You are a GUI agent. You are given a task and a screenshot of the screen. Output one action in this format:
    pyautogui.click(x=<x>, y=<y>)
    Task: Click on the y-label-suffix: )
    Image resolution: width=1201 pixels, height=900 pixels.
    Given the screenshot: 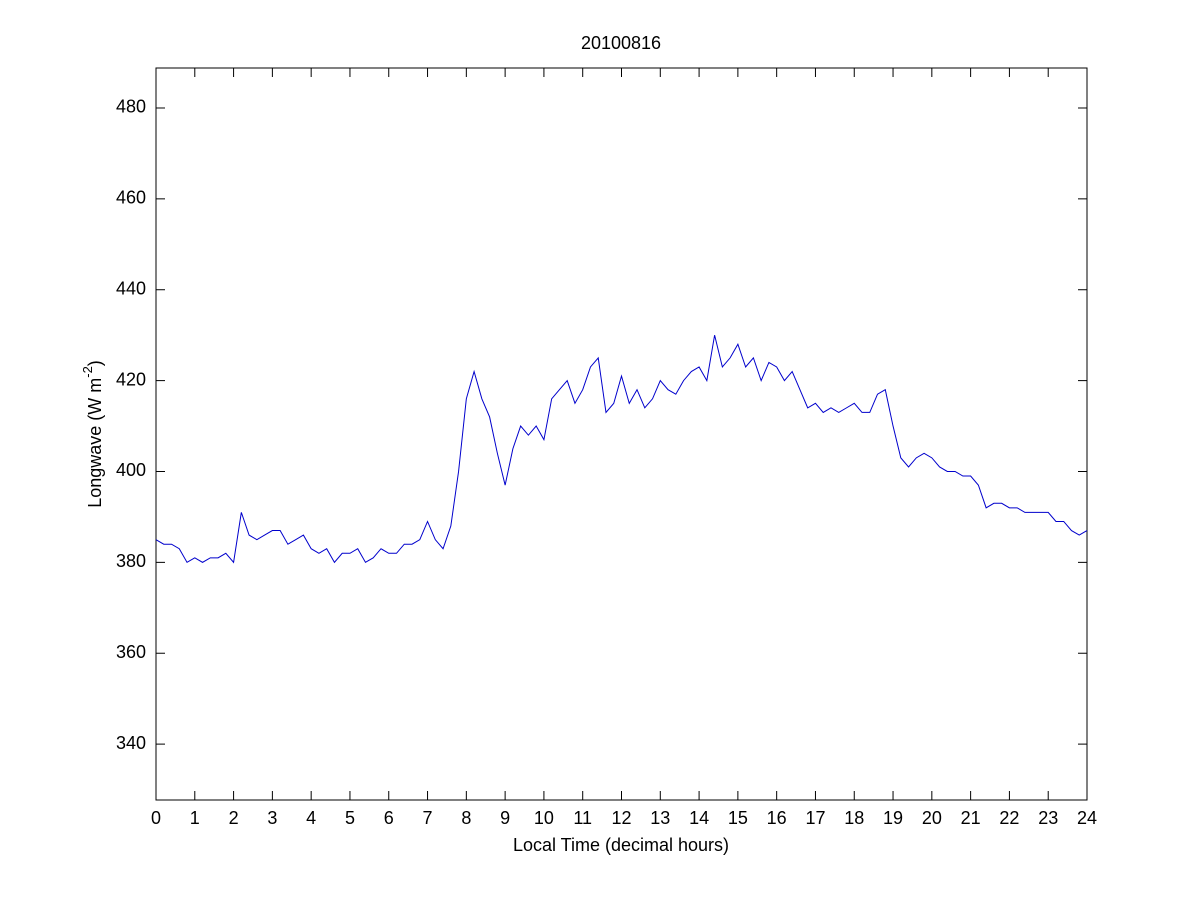 What is the action you would take?
    pyautogui.click(x=95, y=363)
    